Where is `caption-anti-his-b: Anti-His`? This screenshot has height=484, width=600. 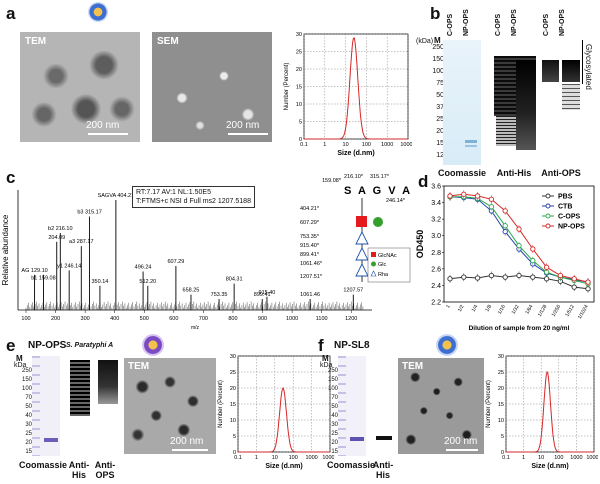
caption-anti-his-b: Anti-His is located at coordinates (514, 173).